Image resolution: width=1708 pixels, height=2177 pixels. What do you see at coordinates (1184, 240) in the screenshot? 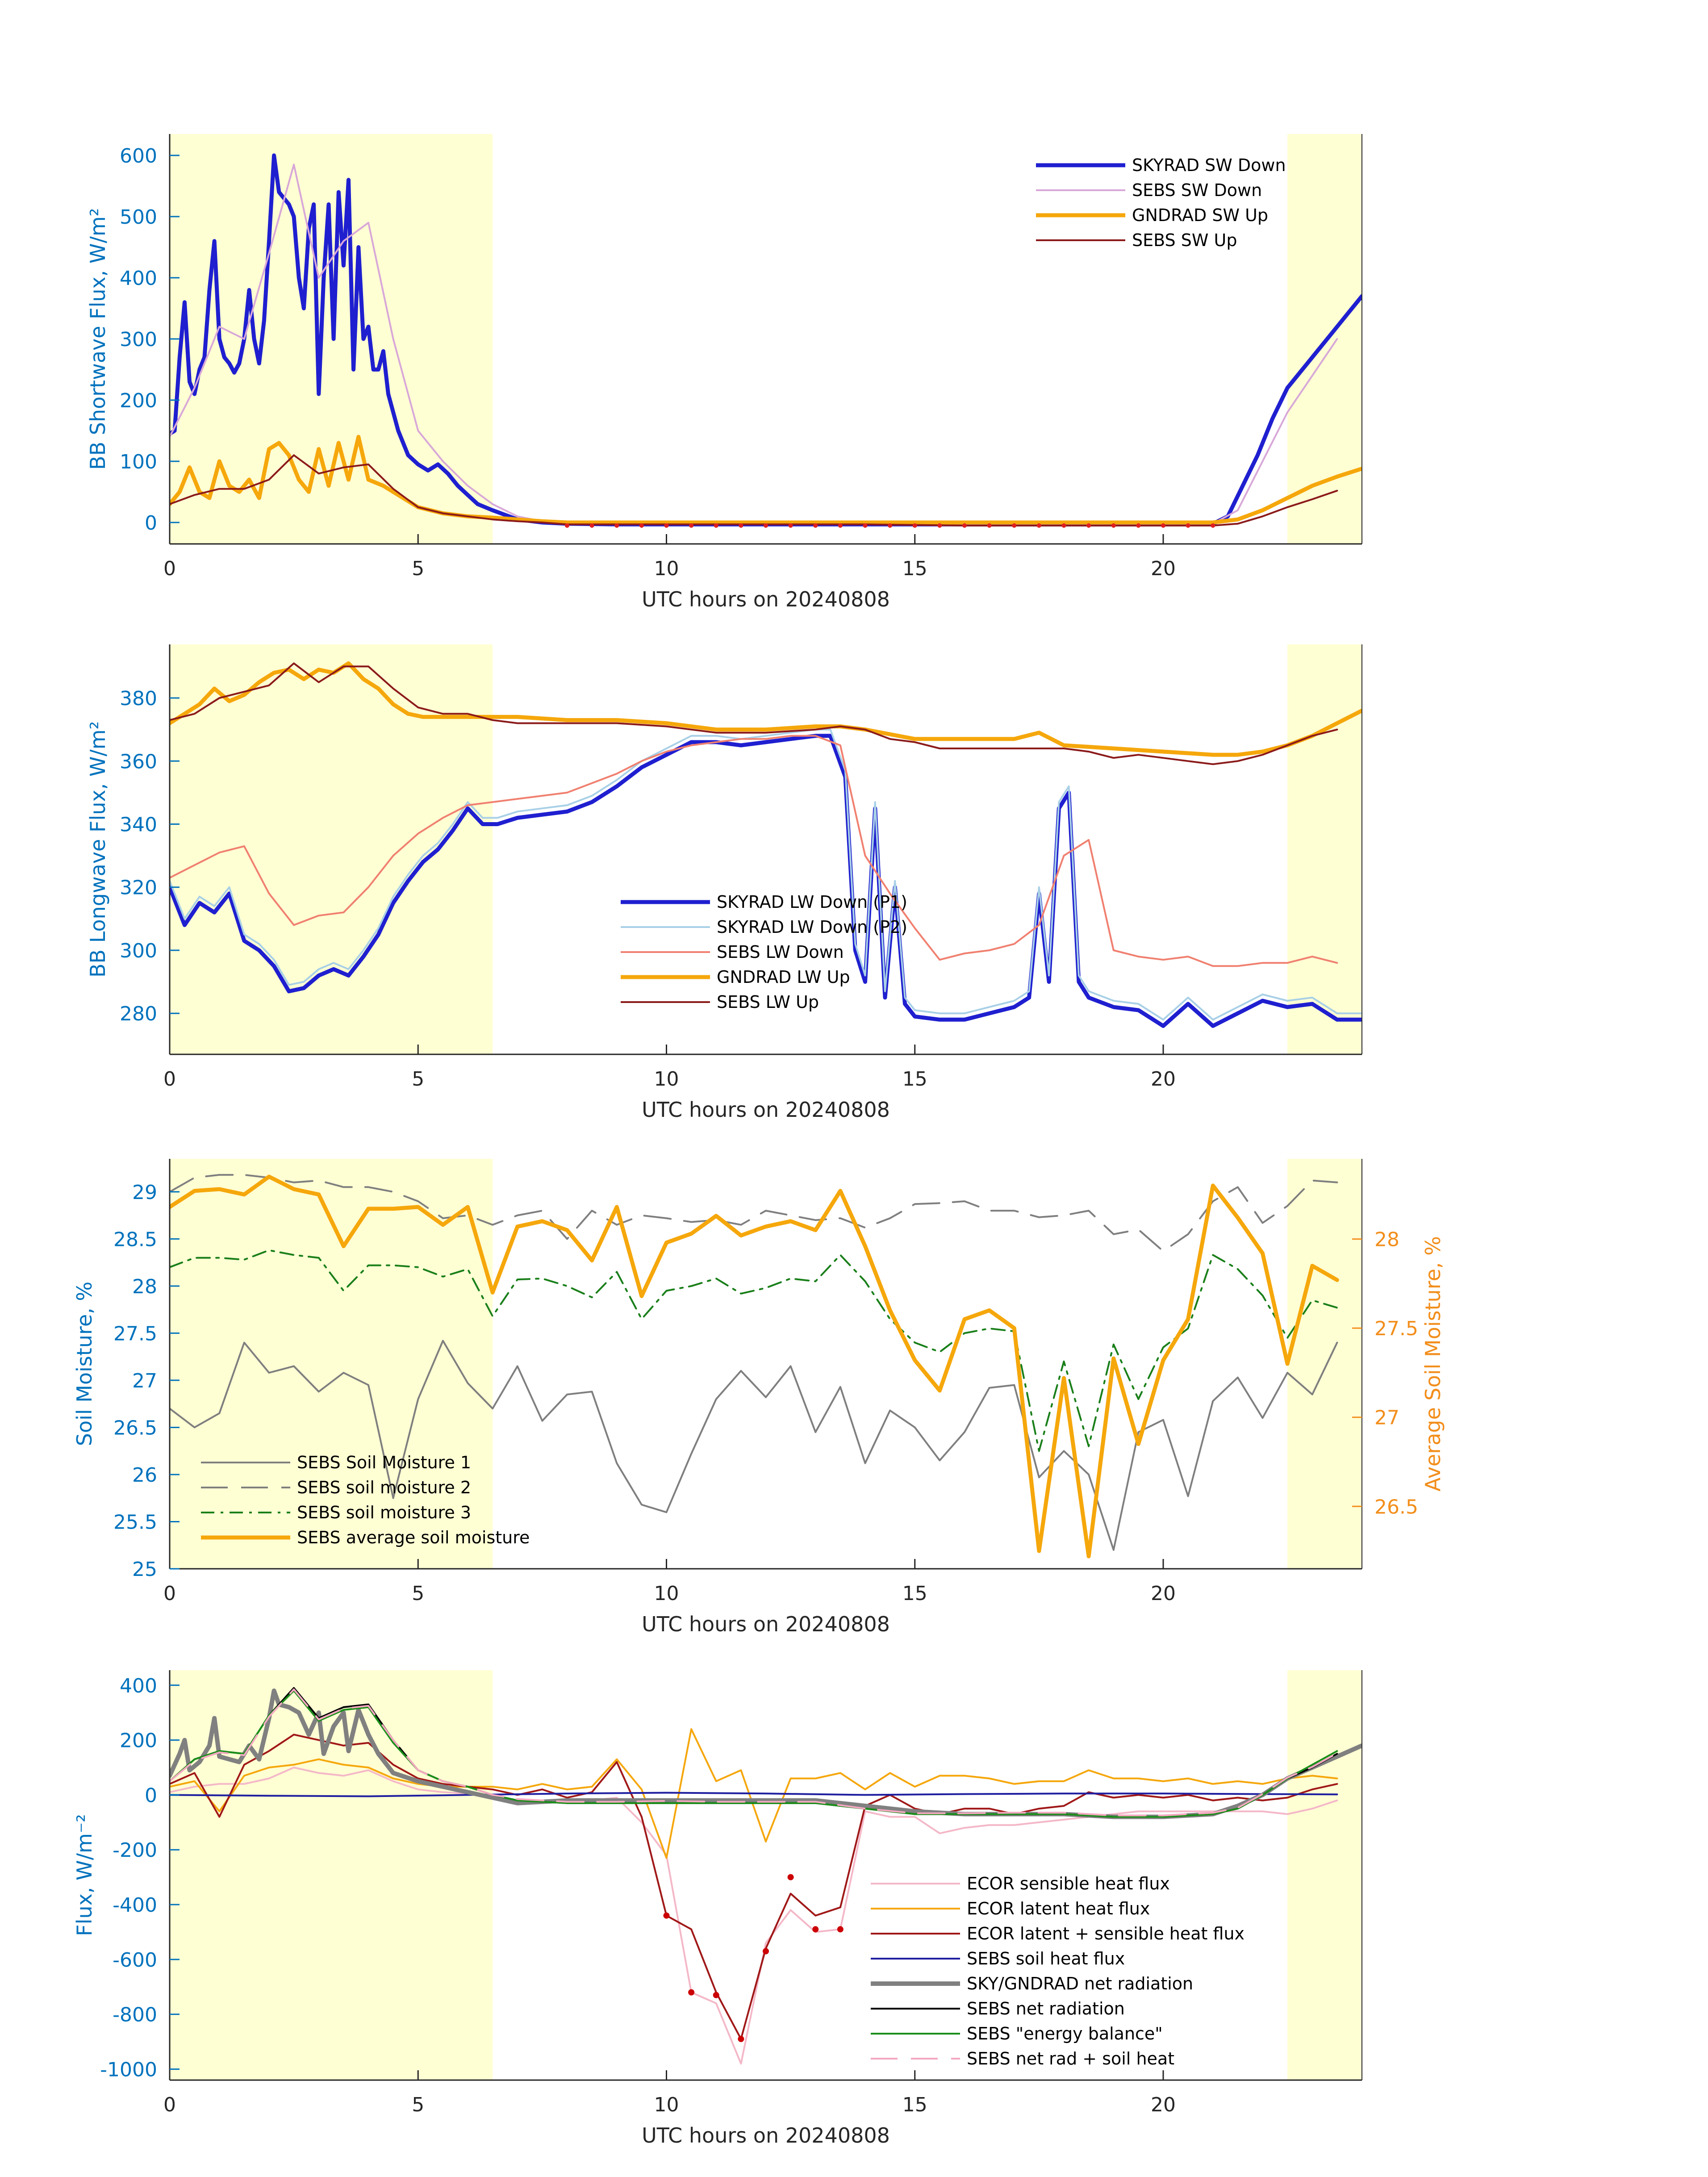
I see `legend-label-sebs-sw-up: SEBS SW Up` at bounding box center [1184, 240].